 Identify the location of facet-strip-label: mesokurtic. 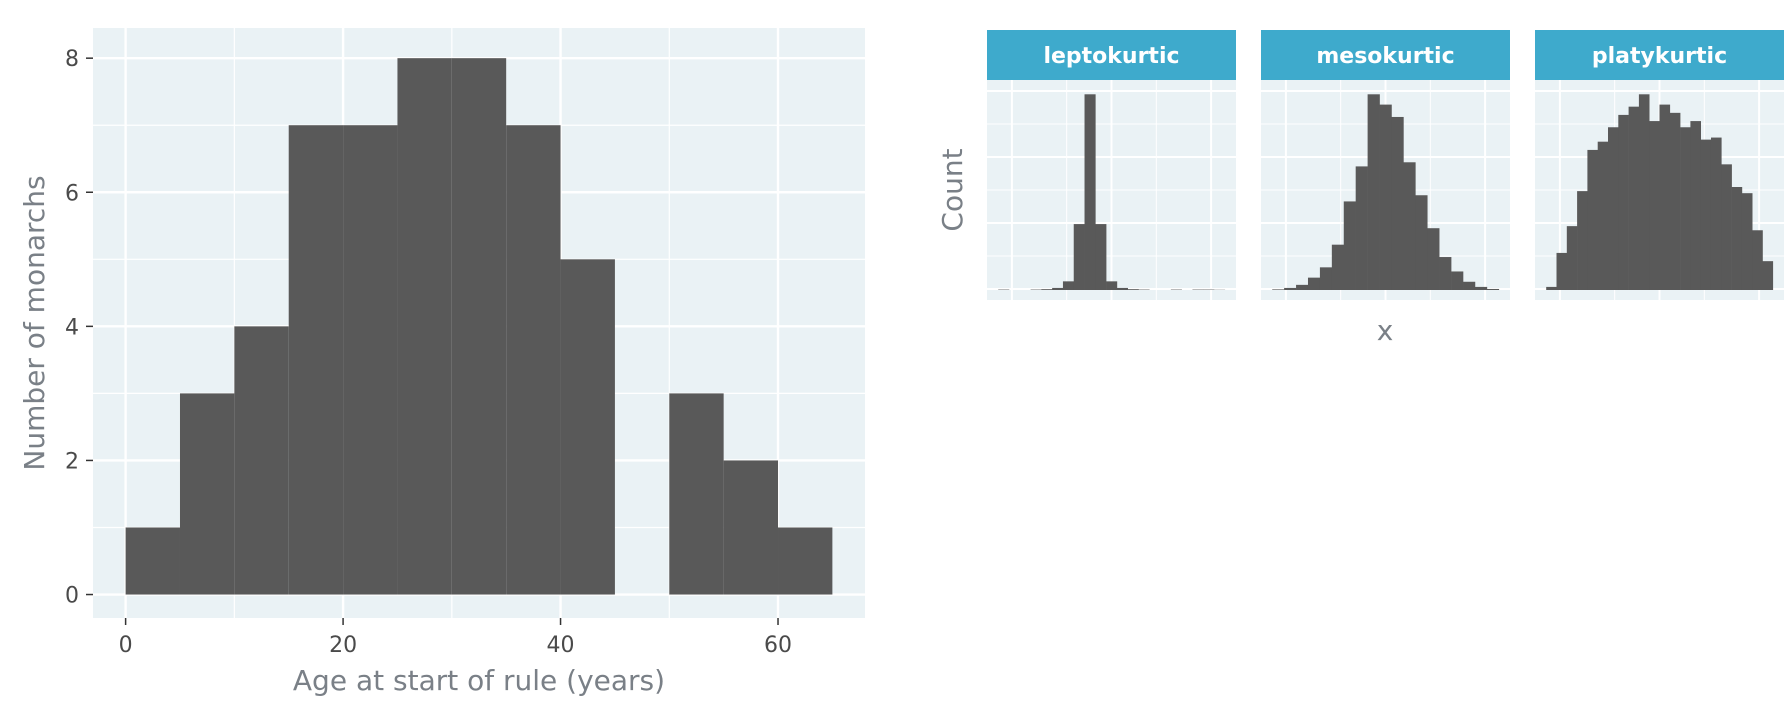
(1385, 56).